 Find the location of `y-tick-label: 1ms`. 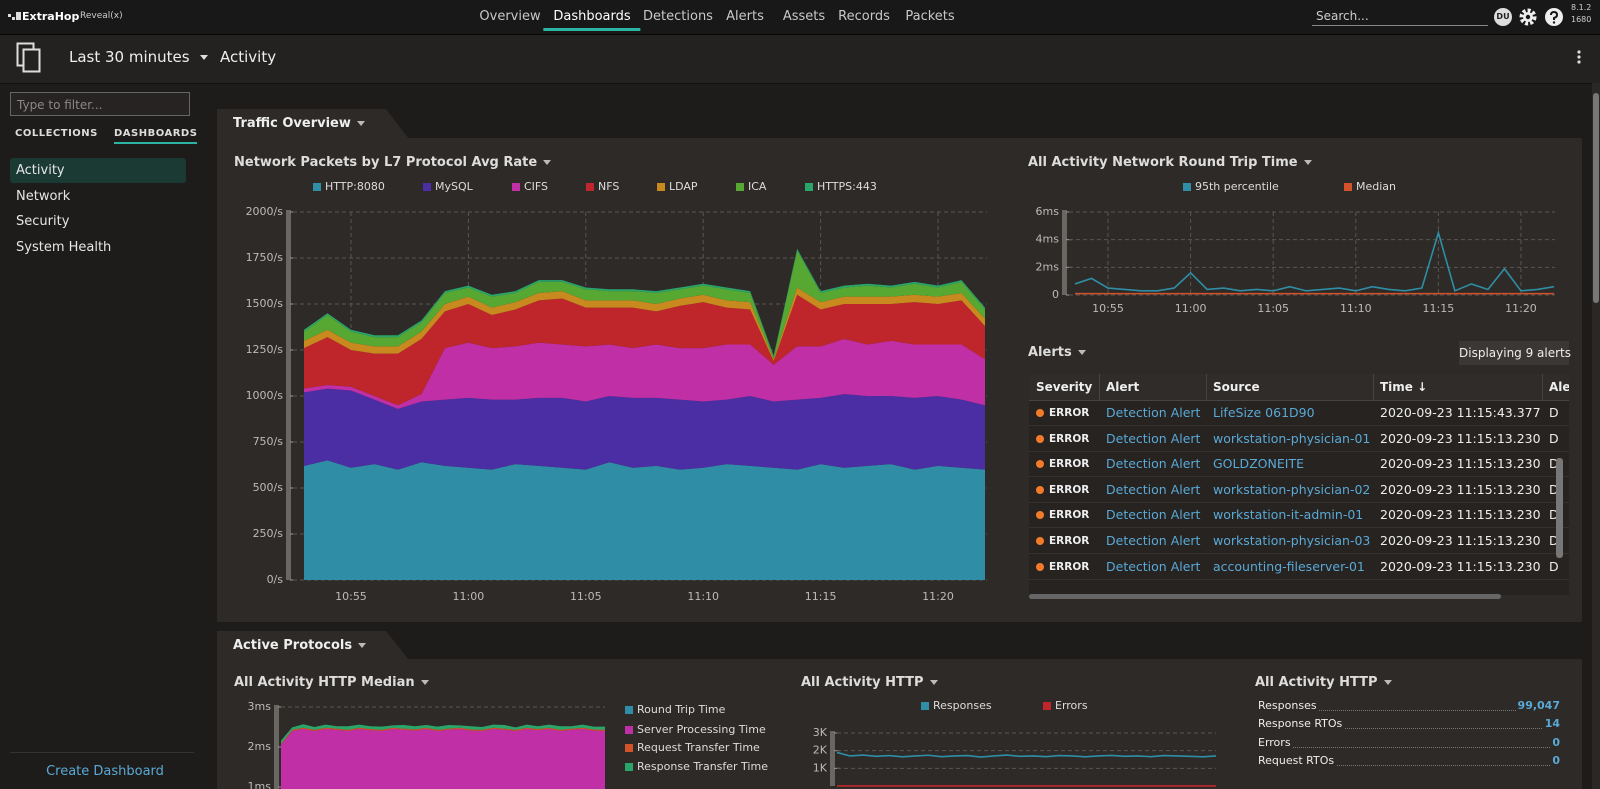

y-tick-label: 1ms is located at coordinates (260, 784).